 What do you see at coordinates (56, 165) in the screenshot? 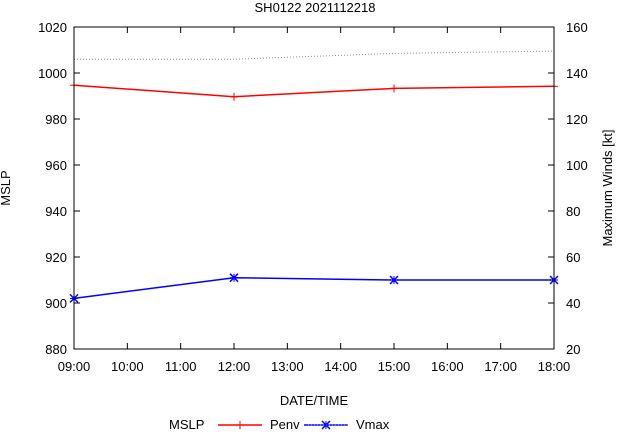
I see `y-tick-label-960: 960` at bounding box center [56, 165].